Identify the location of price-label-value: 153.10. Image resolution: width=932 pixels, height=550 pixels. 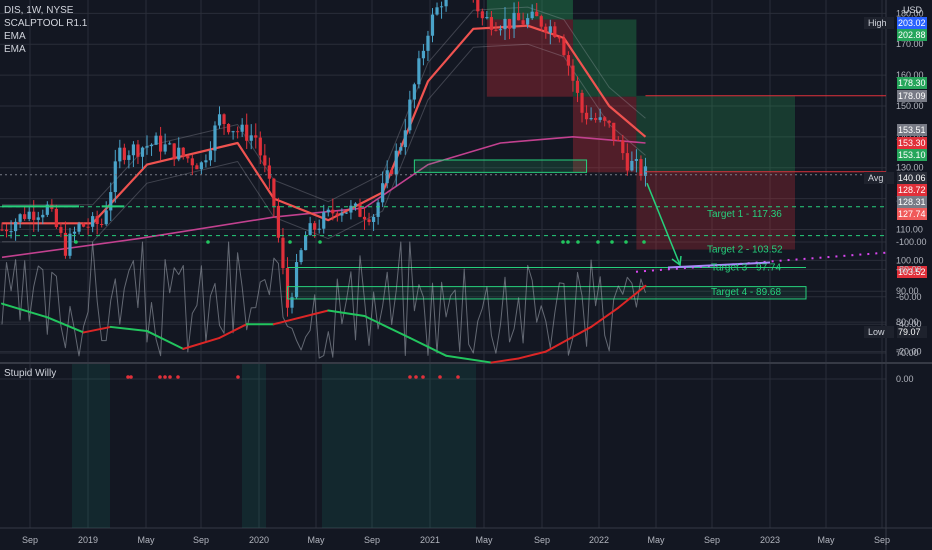
(912, 155).